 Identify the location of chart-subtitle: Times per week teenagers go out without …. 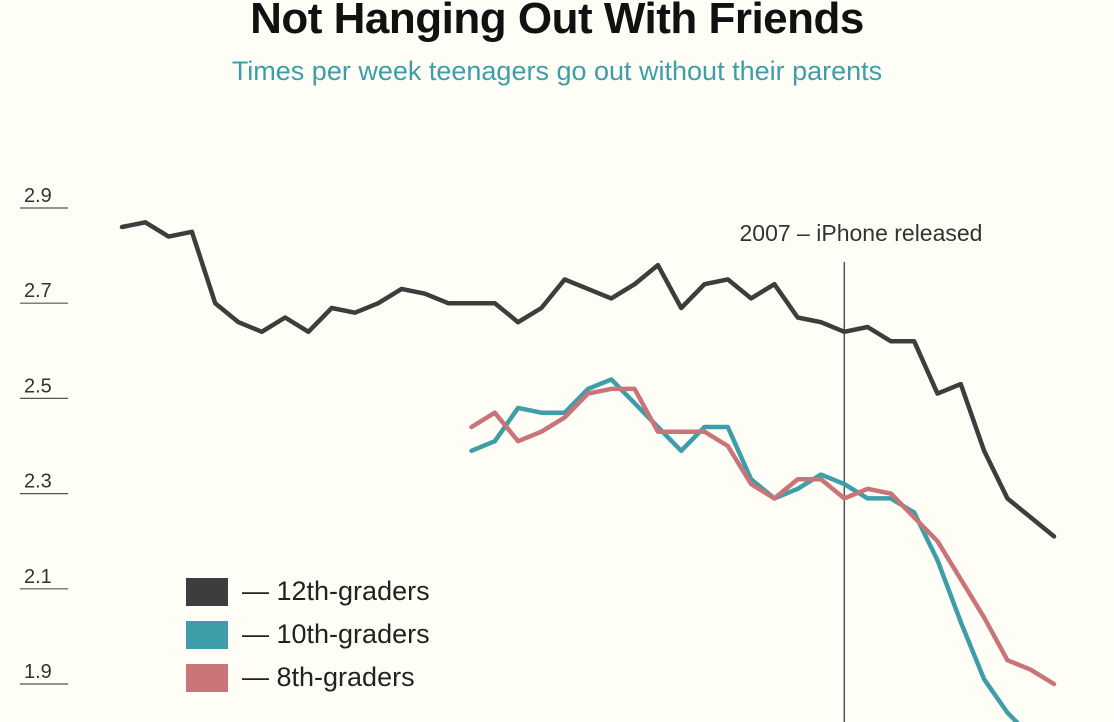
(557, 71).